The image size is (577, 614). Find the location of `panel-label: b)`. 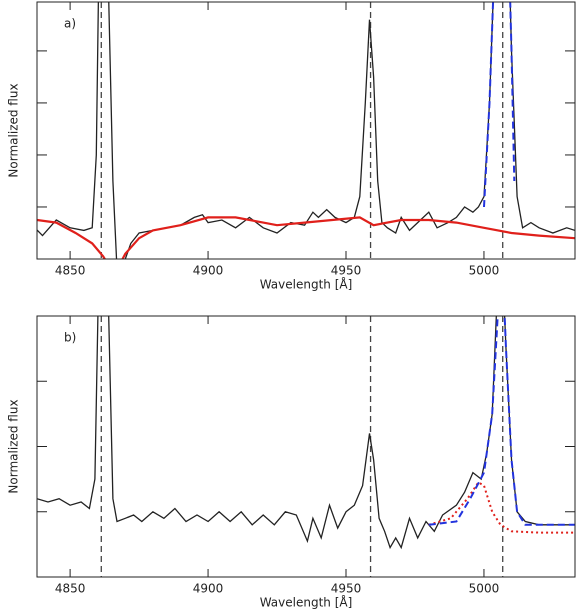

panel-label: b) is located at coordinates (70, 338).